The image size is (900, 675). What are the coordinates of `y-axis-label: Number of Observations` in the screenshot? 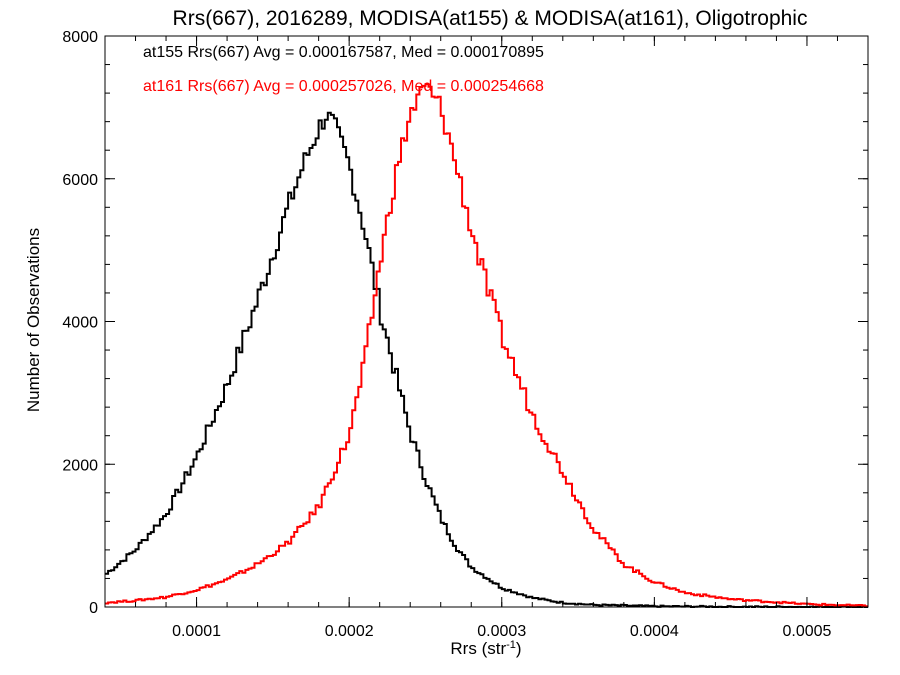 It's located at (33, 320).